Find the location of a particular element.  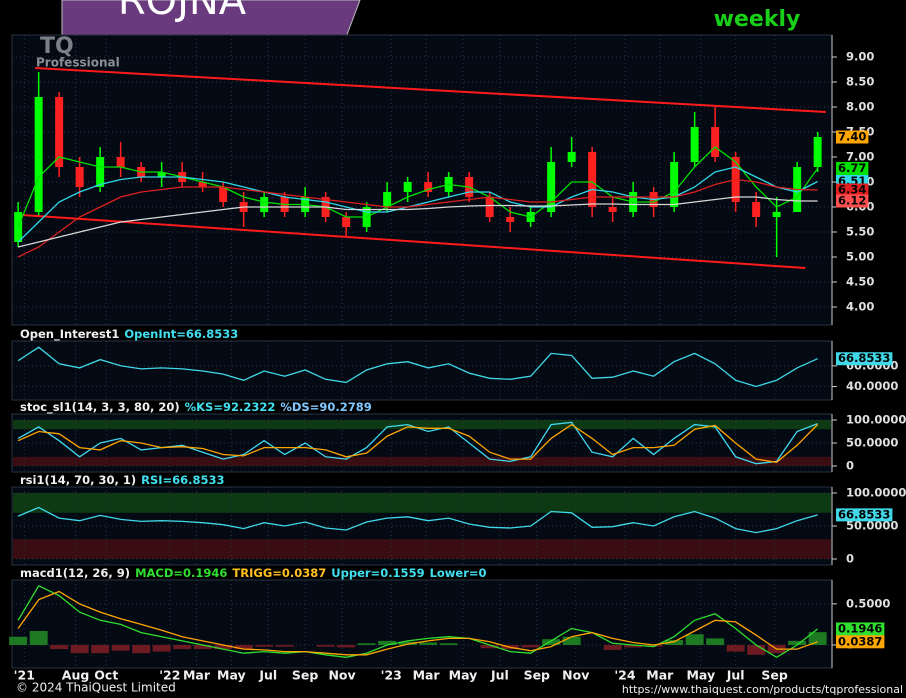

y-tick-label: 5.00 is located at coordinates (860, 257).